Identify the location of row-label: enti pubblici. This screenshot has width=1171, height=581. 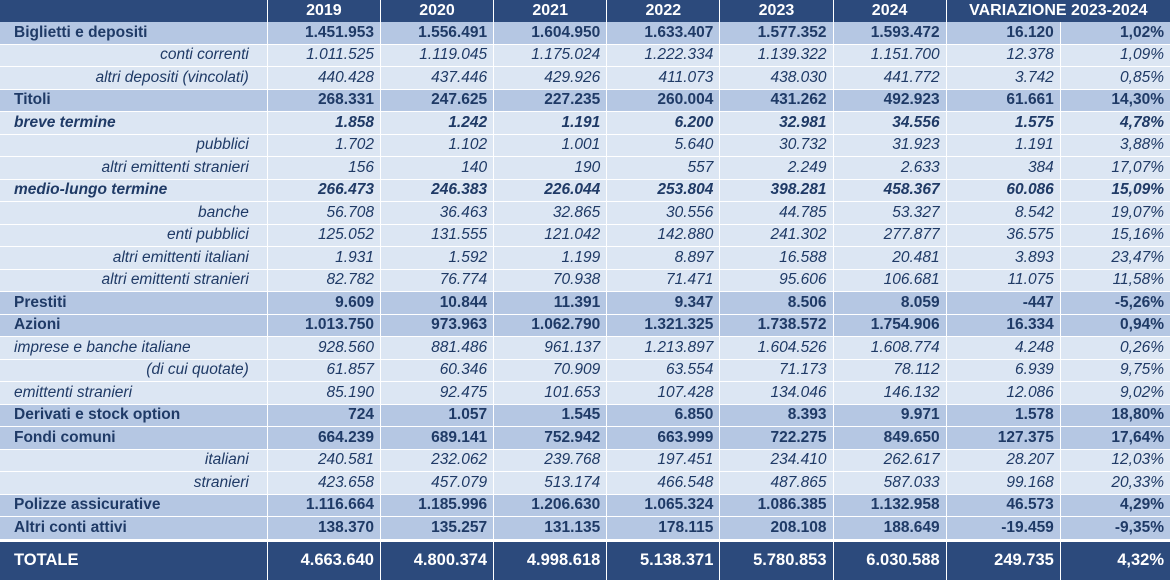
(134, 235).